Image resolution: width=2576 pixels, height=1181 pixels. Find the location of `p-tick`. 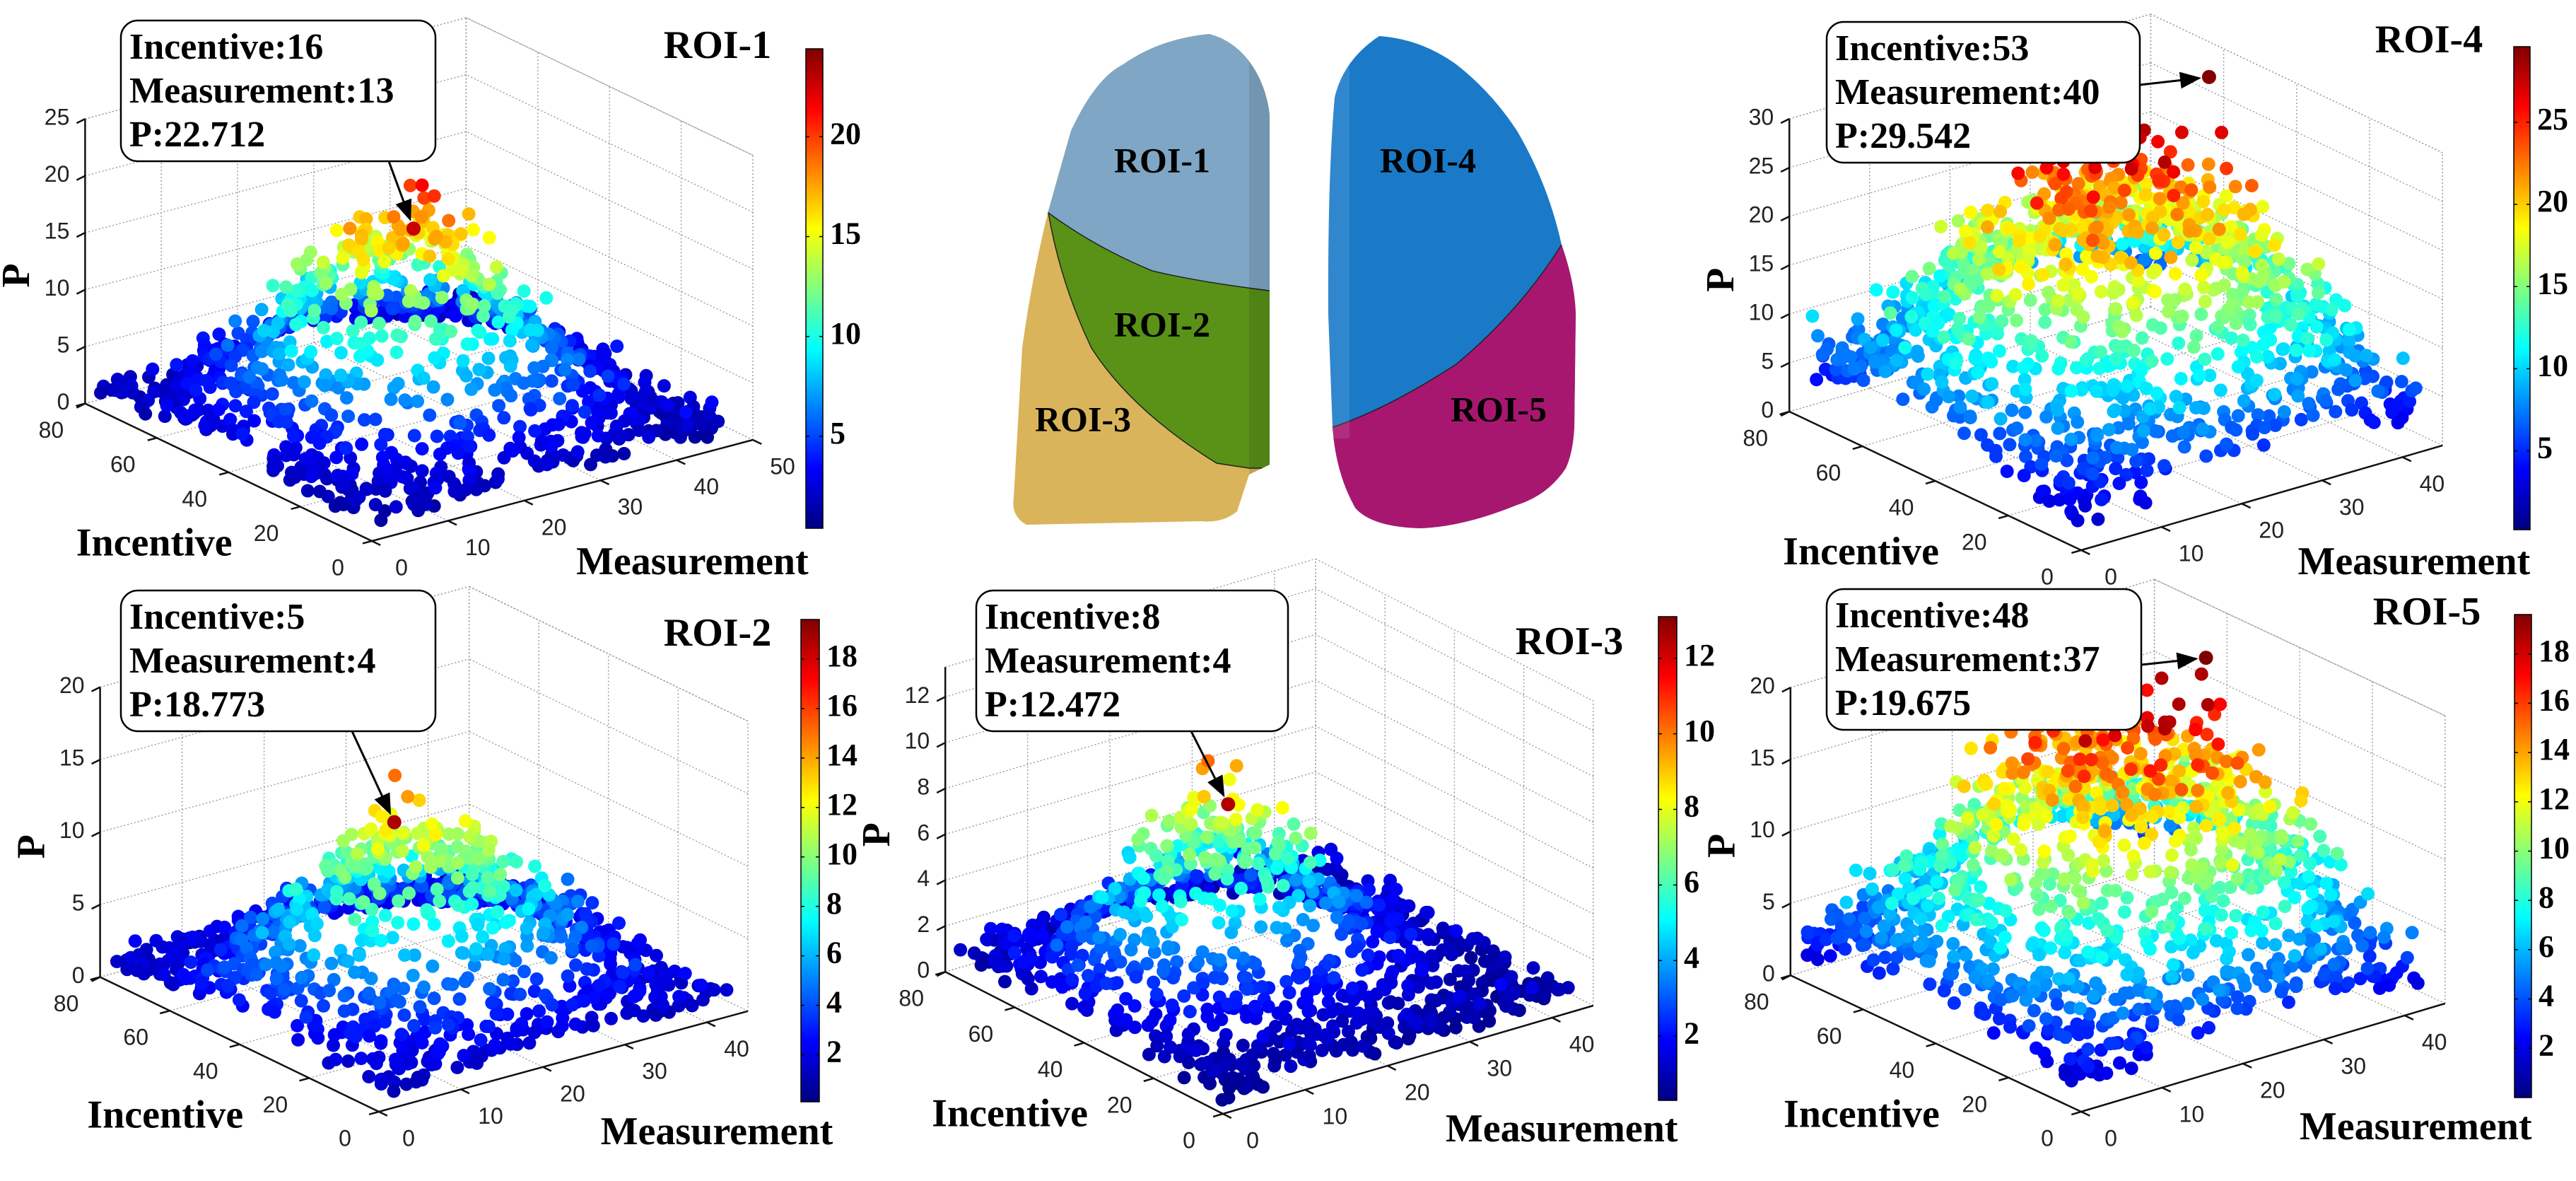

p-tick is located at coordinates (941, 745).